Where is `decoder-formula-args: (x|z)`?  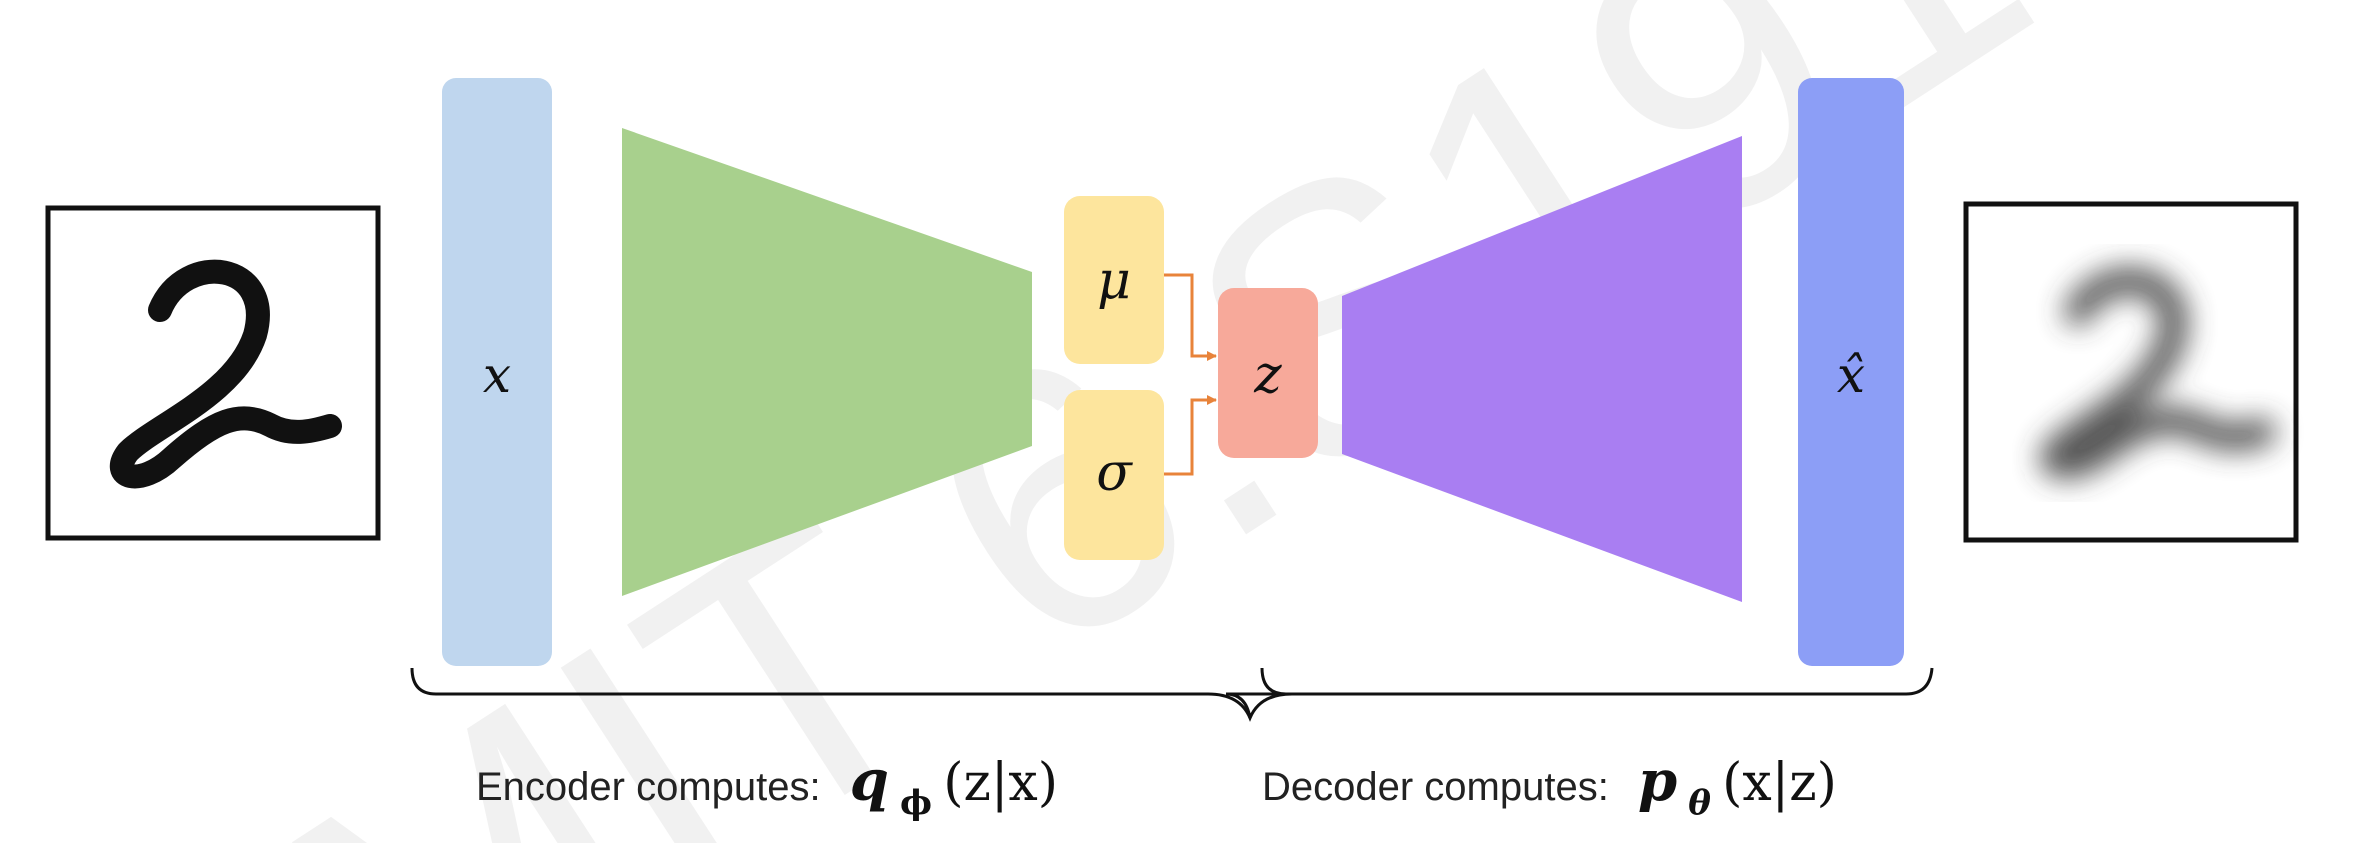 decoder-formula-args: (x|z) is located at coordinates (1779, 783).